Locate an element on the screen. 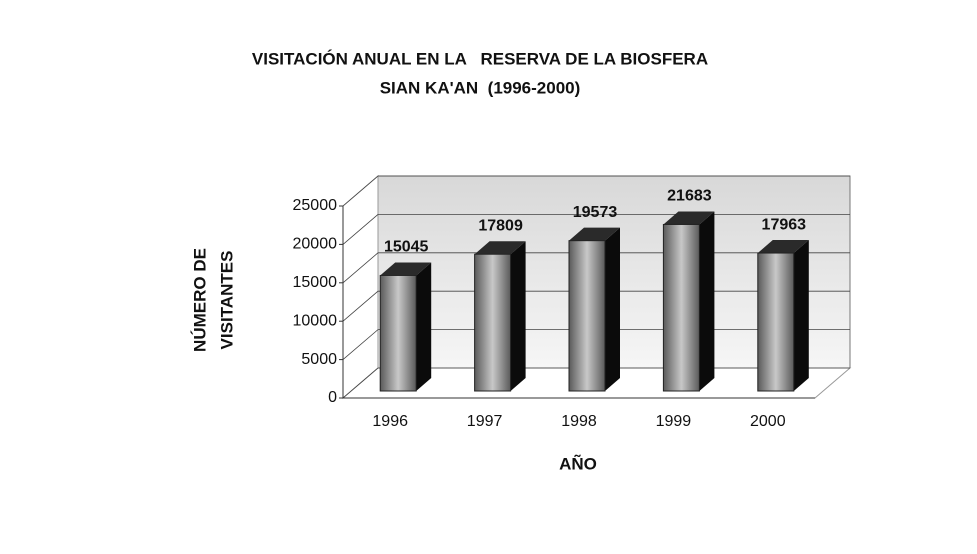  y-axis-label: NÚMERO DE is located at coordinates (199, 300).